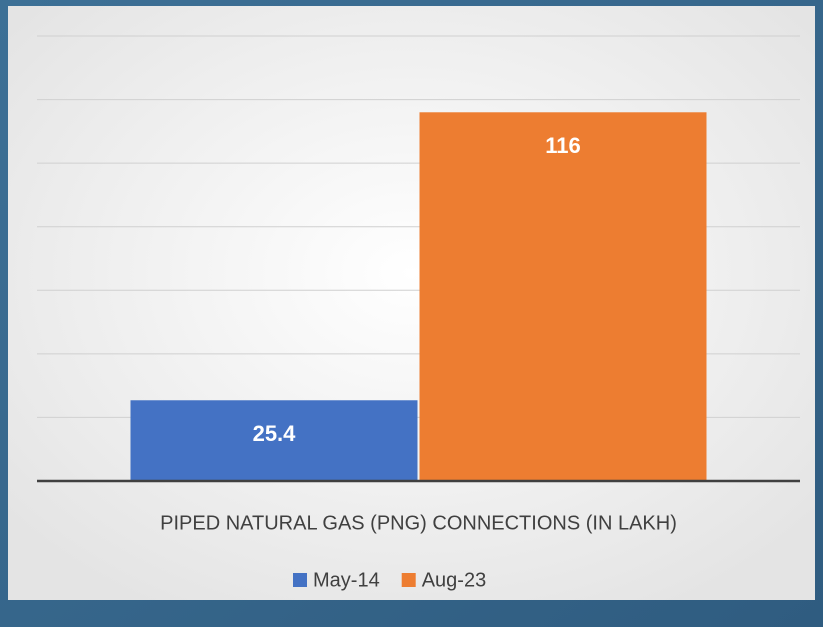 The width and height of the screenshot is (823, 627). Describe the element at coordinates (563, 145) in the screenshot. I see `data-label: 116` at that location.